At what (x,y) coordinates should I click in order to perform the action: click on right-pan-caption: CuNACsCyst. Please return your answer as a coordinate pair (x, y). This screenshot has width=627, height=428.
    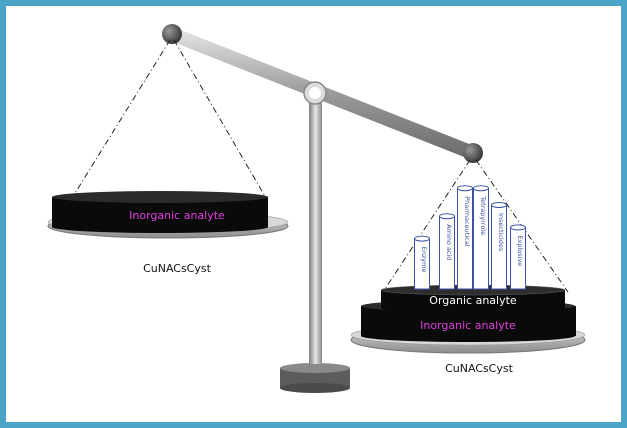
    Looking at the image, I should click on (479, 368).